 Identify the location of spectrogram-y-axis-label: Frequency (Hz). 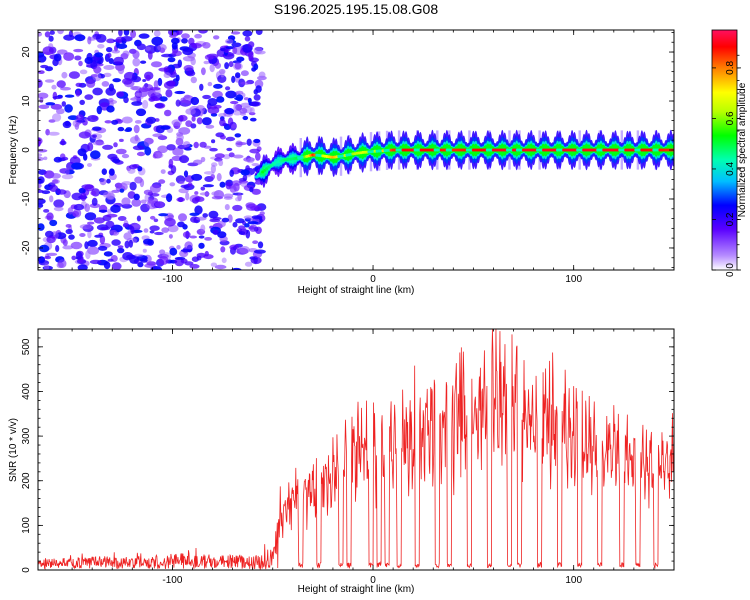
(13, 150).